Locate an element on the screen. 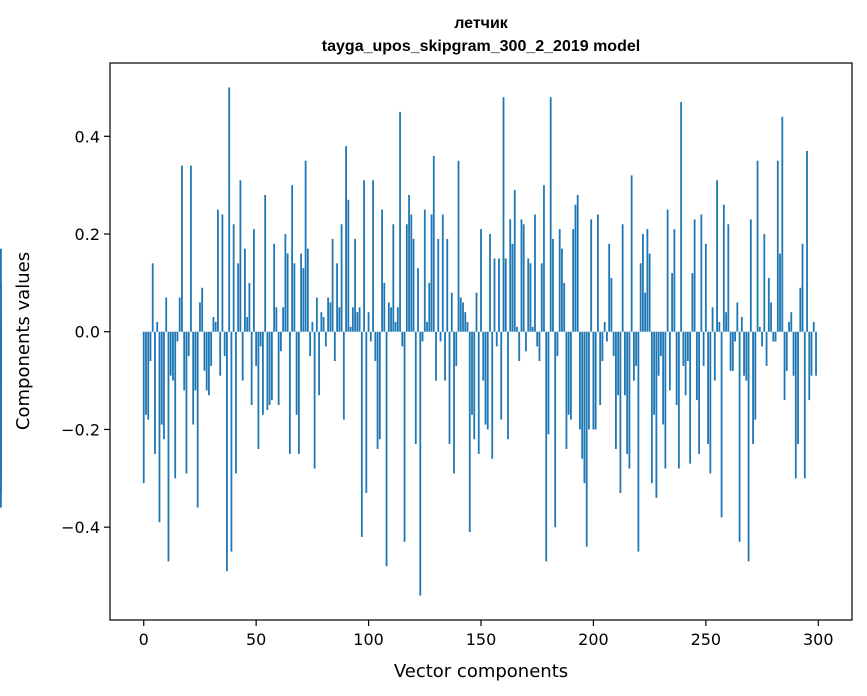 Image resolution: width=867 pixels, height=696 pixels. y-tick-label: 0.0 is located at coordinates (87, 332).